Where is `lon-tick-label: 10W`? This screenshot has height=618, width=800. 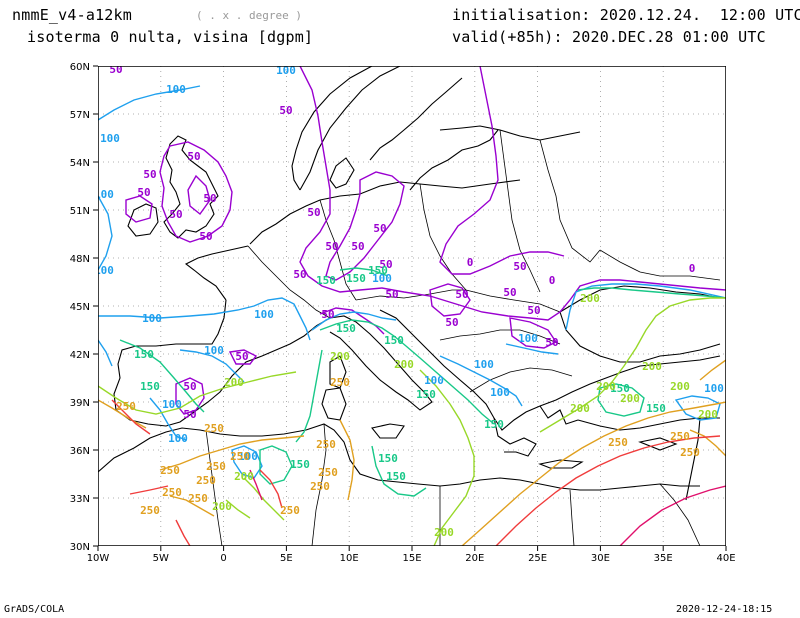 lon-tick-label: 10W is located at coordinates (98, 558).